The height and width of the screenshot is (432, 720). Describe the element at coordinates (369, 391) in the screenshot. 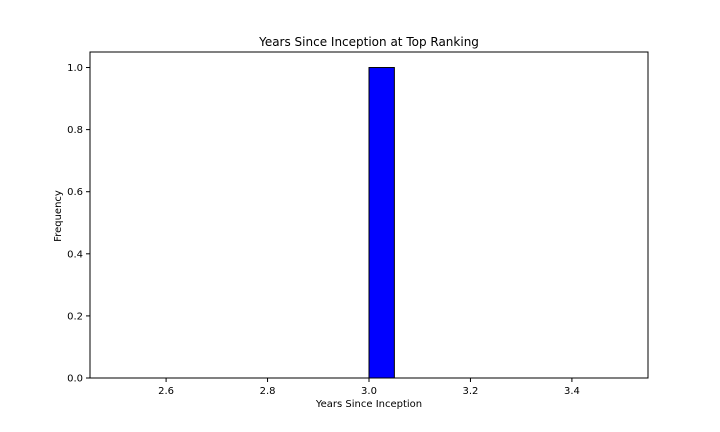

I see `x-tick-label-2: 3.0` at that location.